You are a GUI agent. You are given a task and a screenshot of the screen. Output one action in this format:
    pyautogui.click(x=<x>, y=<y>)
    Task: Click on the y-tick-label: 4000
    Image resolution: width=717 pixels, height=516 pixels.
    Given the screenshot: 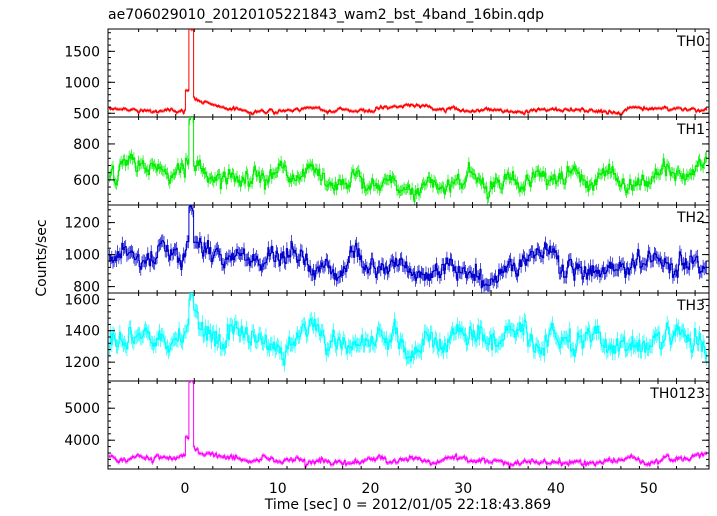 What is the action you would take?
    pyautogui.click(x=82, y=441)
    